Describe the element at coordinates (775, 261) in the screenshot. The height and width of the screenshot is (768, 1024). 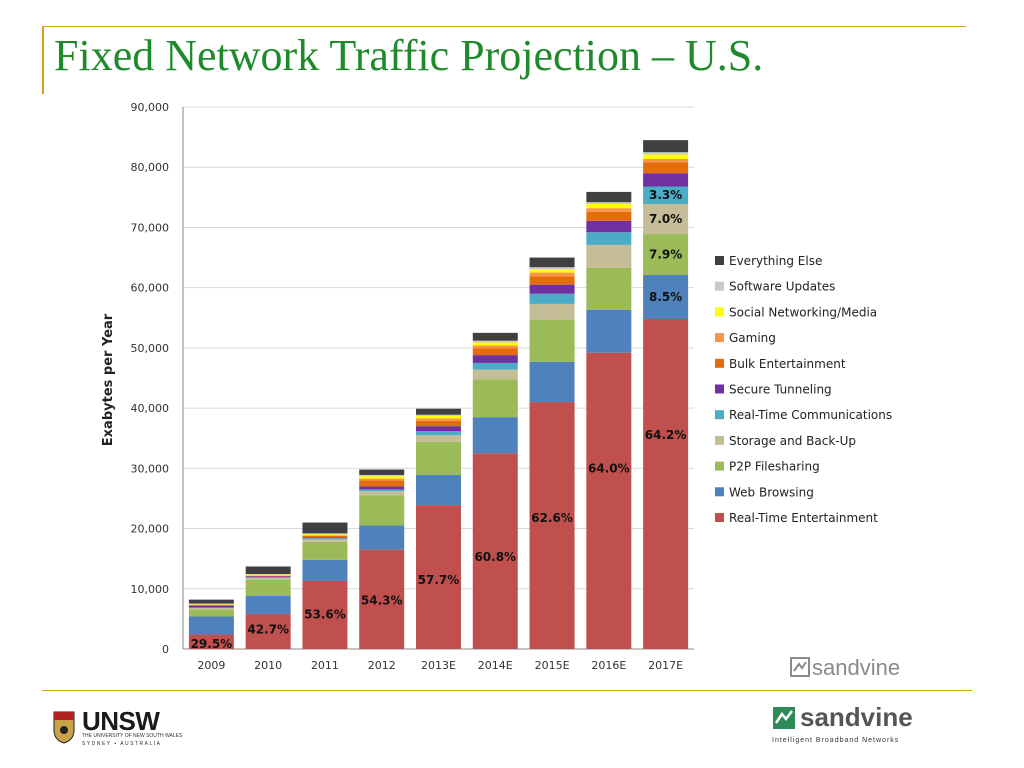
I see `legend-entry: Everything Else` at that location.